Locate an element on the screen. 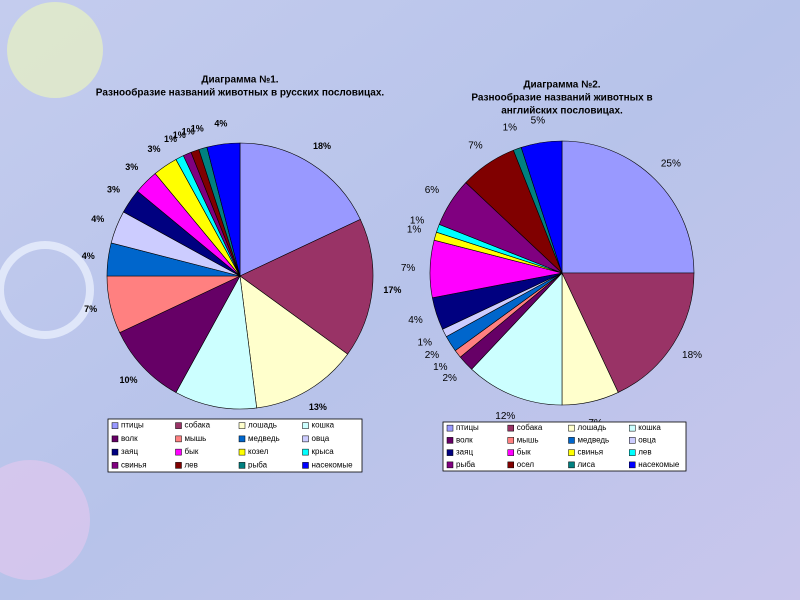 The image size is (800, 600). data-label: 6% is located at coordinates (432, 190).